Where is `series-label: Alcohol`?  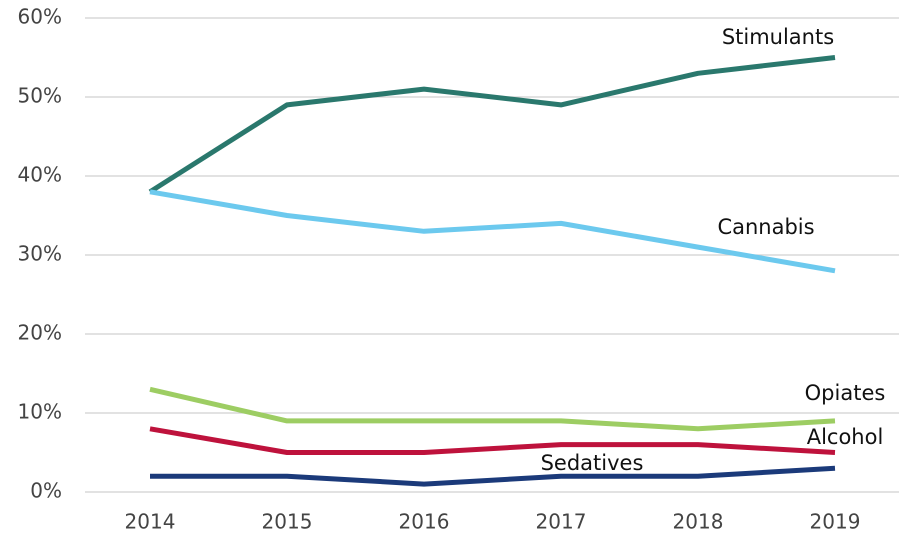
series-label: Alcohol is located at coordinates (845, 437).